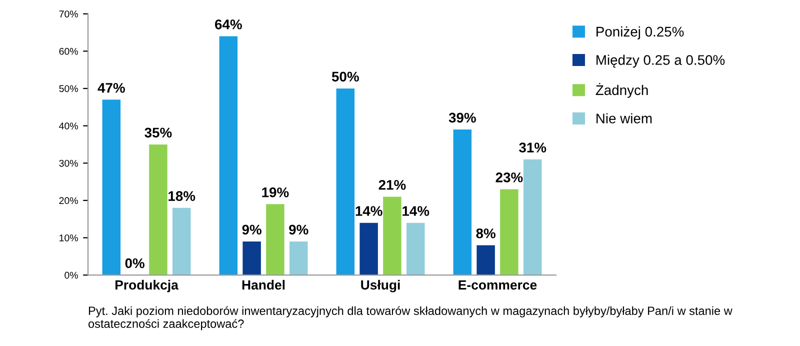 This screenshot has height=346, width=800. Describe the element at coordinates (158, 133) in the screenshot. I see `data-label: 35%` at that location.